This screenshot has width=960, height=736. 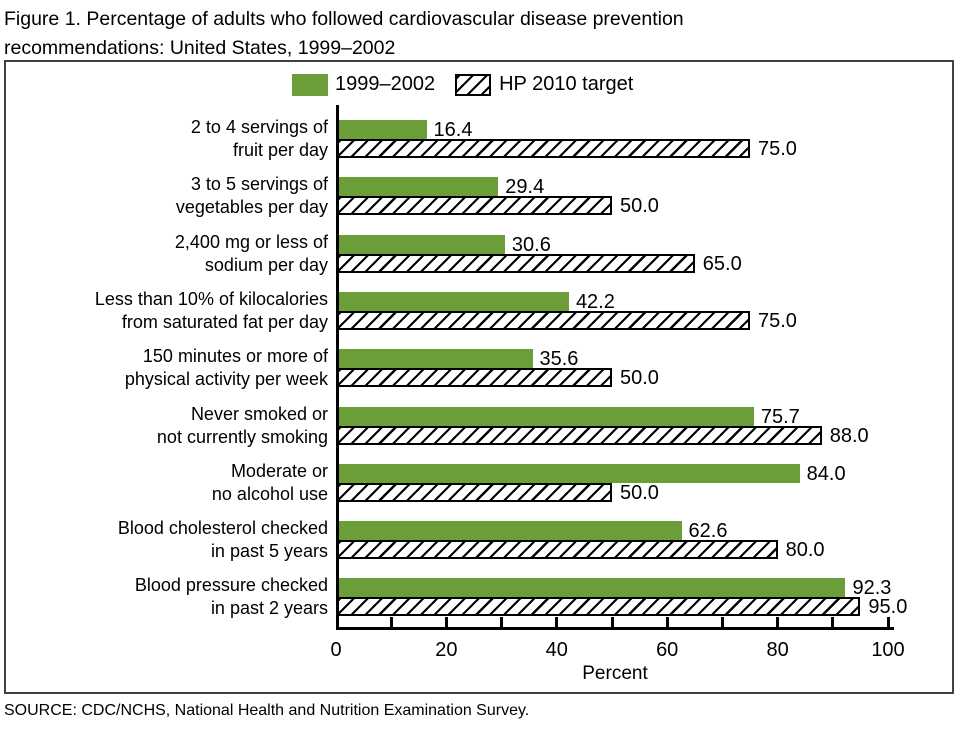 I want to click on value-label: 42.2, so click(x=595, y=301).